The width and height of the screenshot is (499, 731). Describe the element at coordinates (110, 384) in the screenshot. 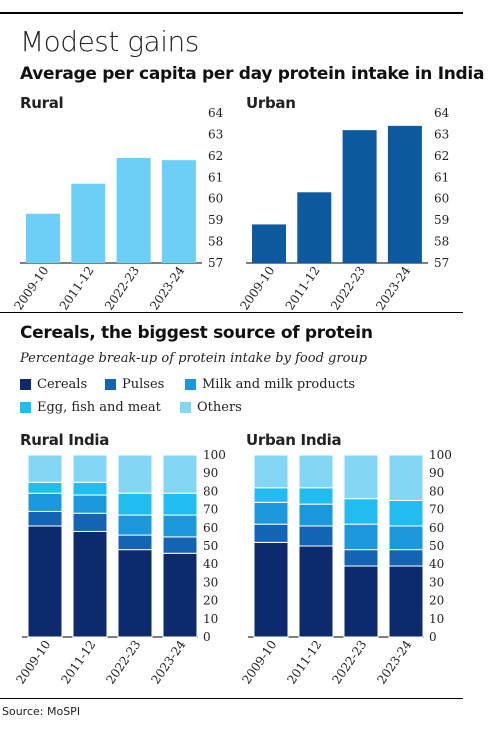

I see `legend-swatch-pulses` at that location.